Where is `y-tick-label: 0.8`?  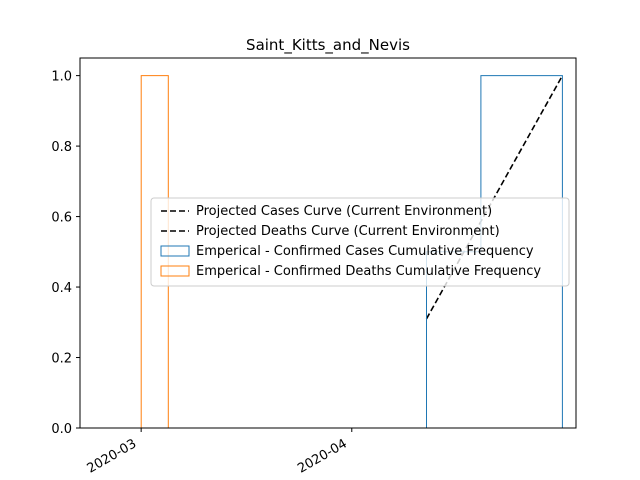 y-tick-label: 0.8 is located at coordinates (61, 147).